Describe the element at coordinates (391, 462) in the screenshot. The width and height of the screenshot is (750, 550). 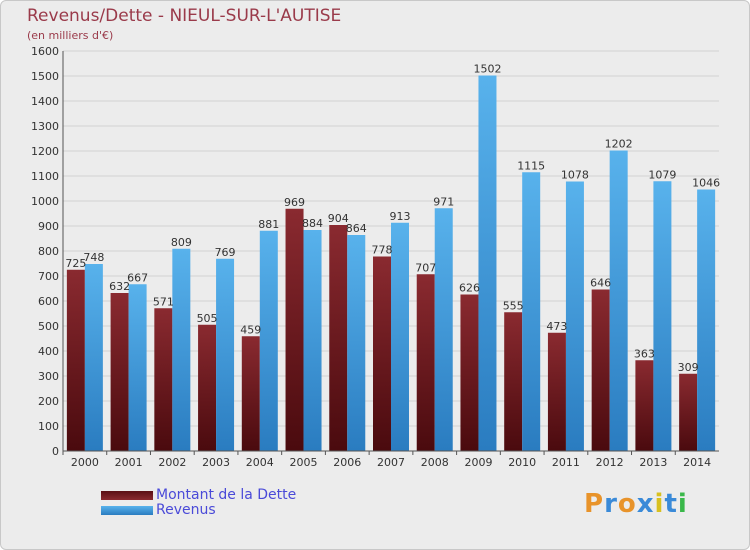
I see `x-tick-label: 2007` at that location.